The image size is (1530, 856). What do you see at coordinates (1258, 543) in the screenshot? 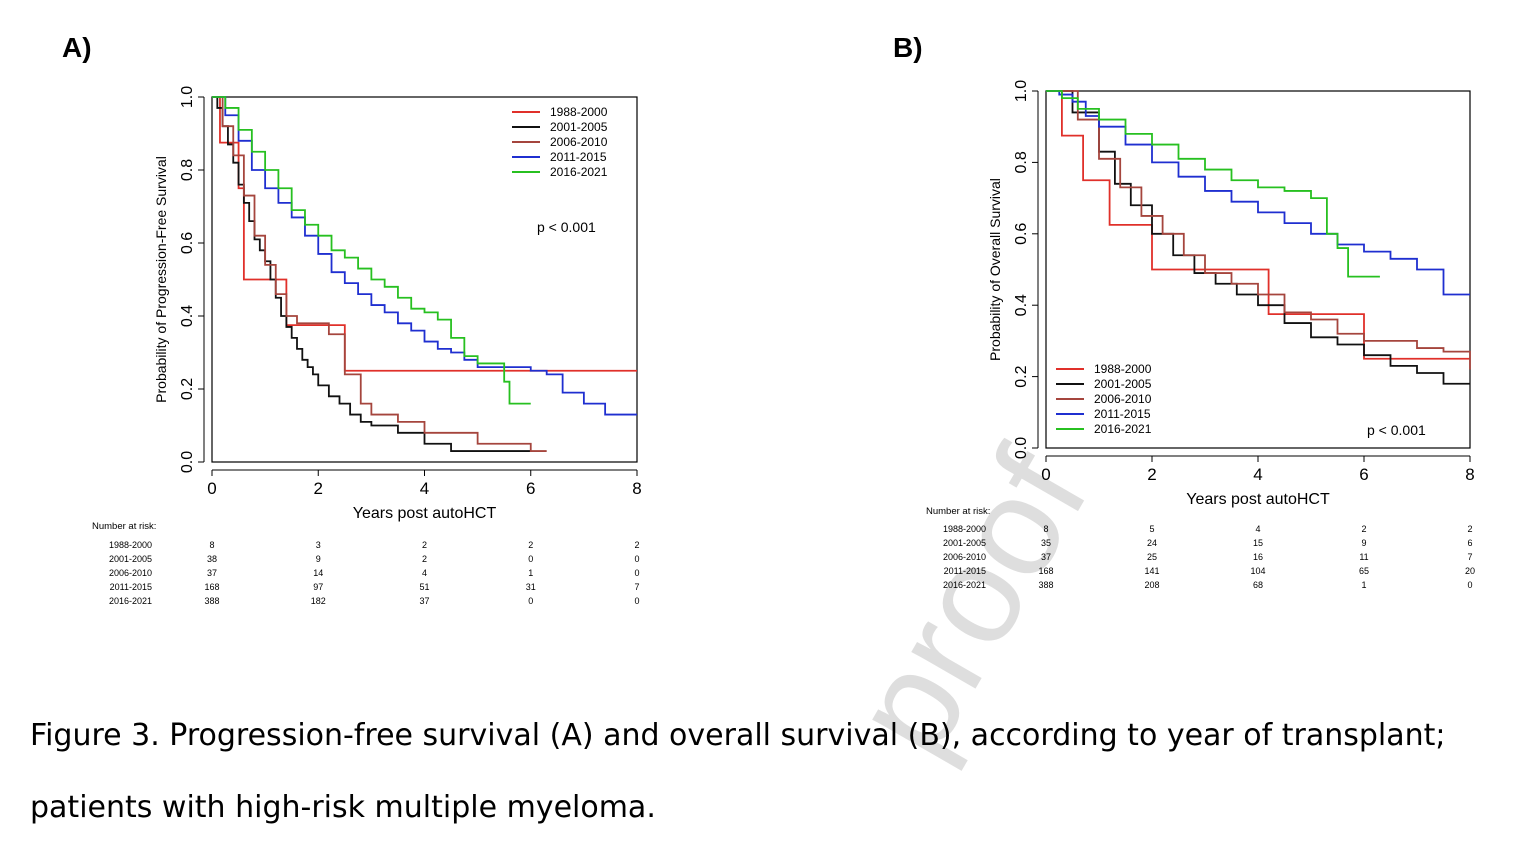
I see `risk-cell: 15` at bounding box center [1258, 543].